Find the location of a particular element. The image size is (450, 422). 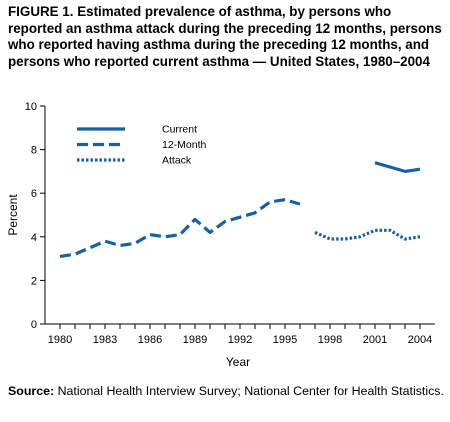

x-tick-label-1998: 1998 is located at coordinates (330, 340).